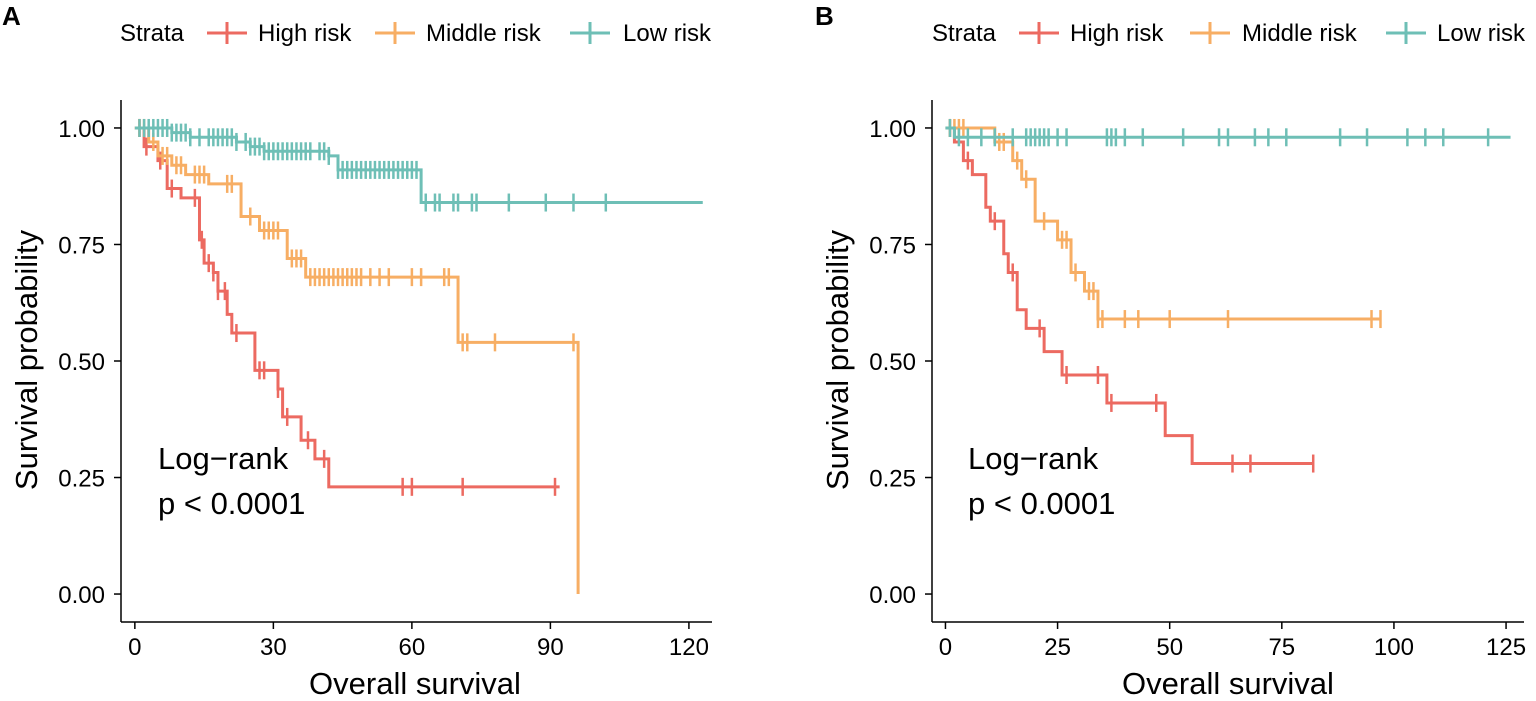  What do you see at coordinates (1163, 223) in the screenshot?
I see `km-curve-middle-risk` at bounding box center [1163, 223].